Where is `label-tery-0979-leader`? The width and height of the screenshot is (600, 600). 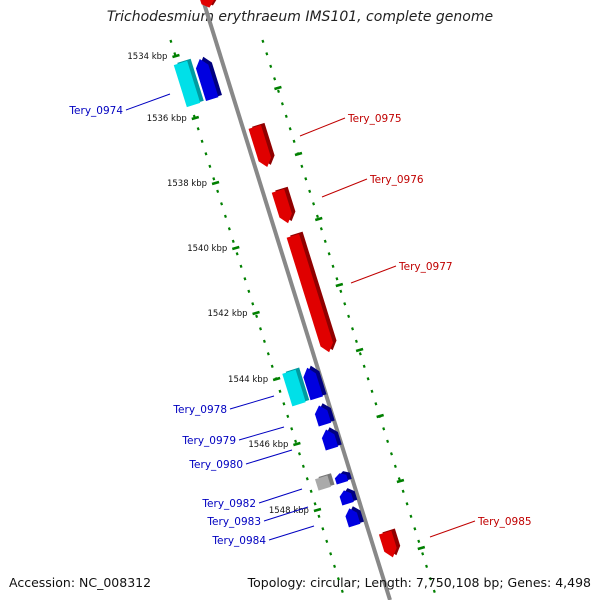 label-tery-0979-leader is located at coordinates (261, 433).